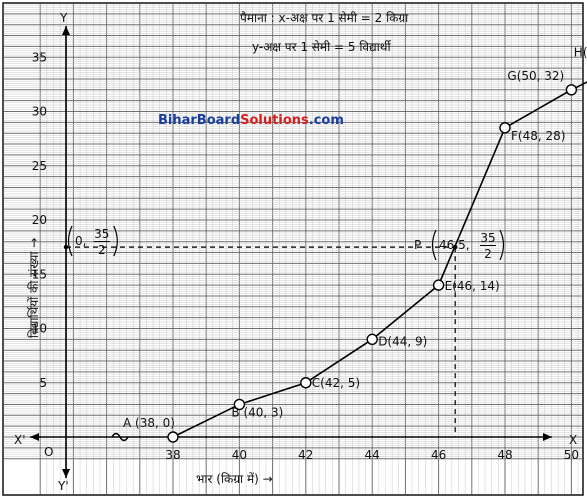  Describe the element at coordinates (173, 437) in the screenshot. I see `point-a` at that location.